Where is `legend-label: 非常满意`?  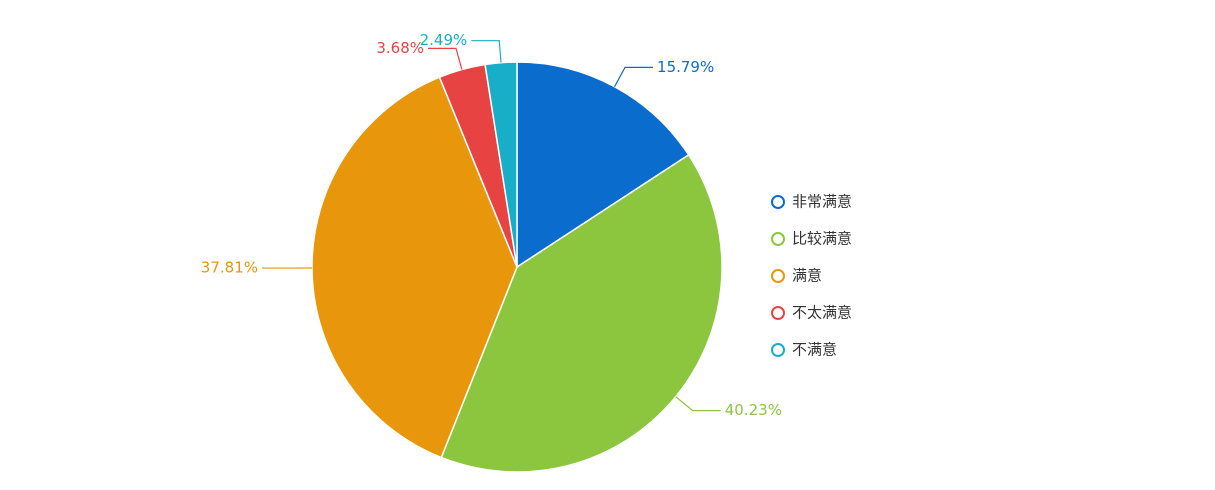 legend-label: 非常满意 is located at coordinates (822, 202).